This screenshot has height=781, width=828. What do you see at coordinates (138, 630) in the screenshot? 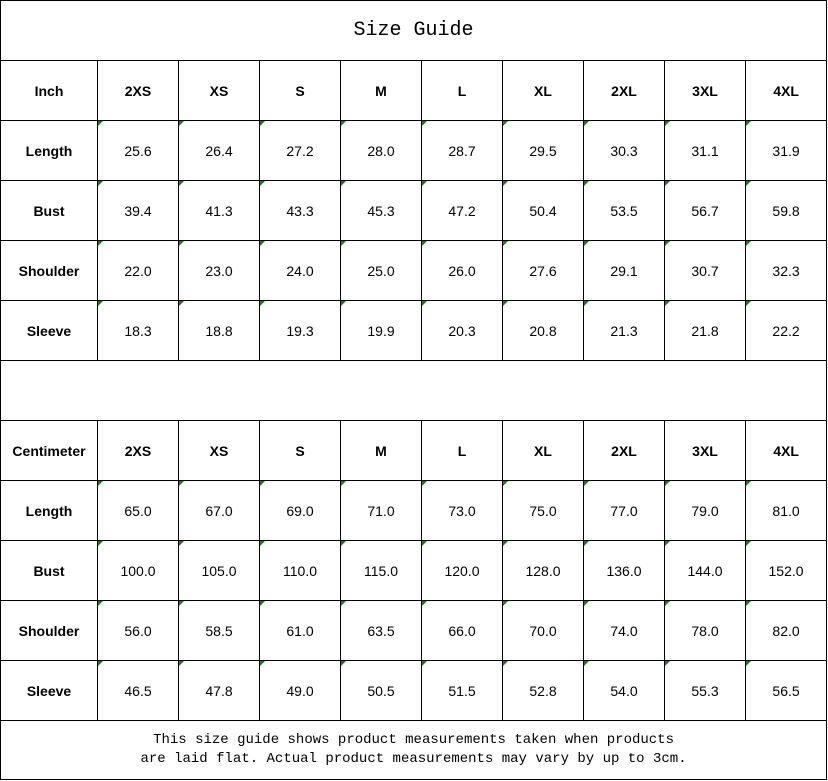
I see `measurement-value: 56.0` at bounding box center [138, 630].